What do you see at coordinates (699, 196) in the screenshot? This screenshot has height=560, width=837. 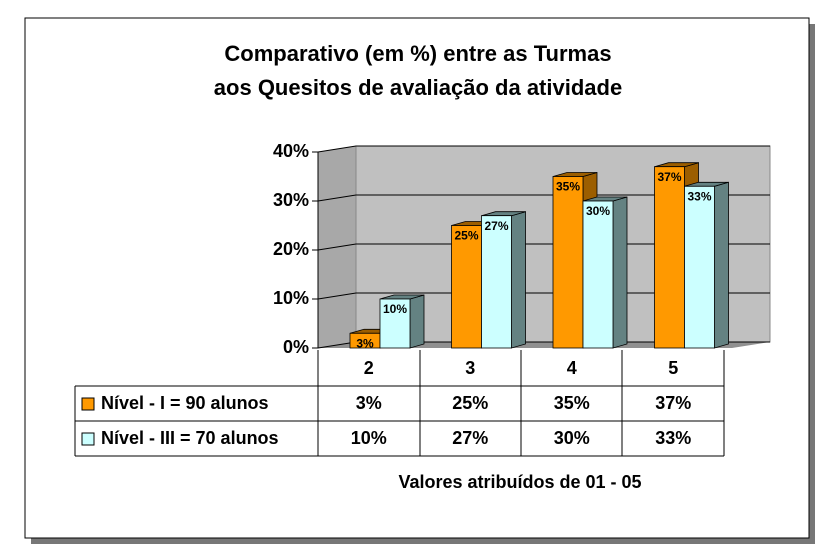 I see `data-label: 33%` at bounding box center [699, 196].